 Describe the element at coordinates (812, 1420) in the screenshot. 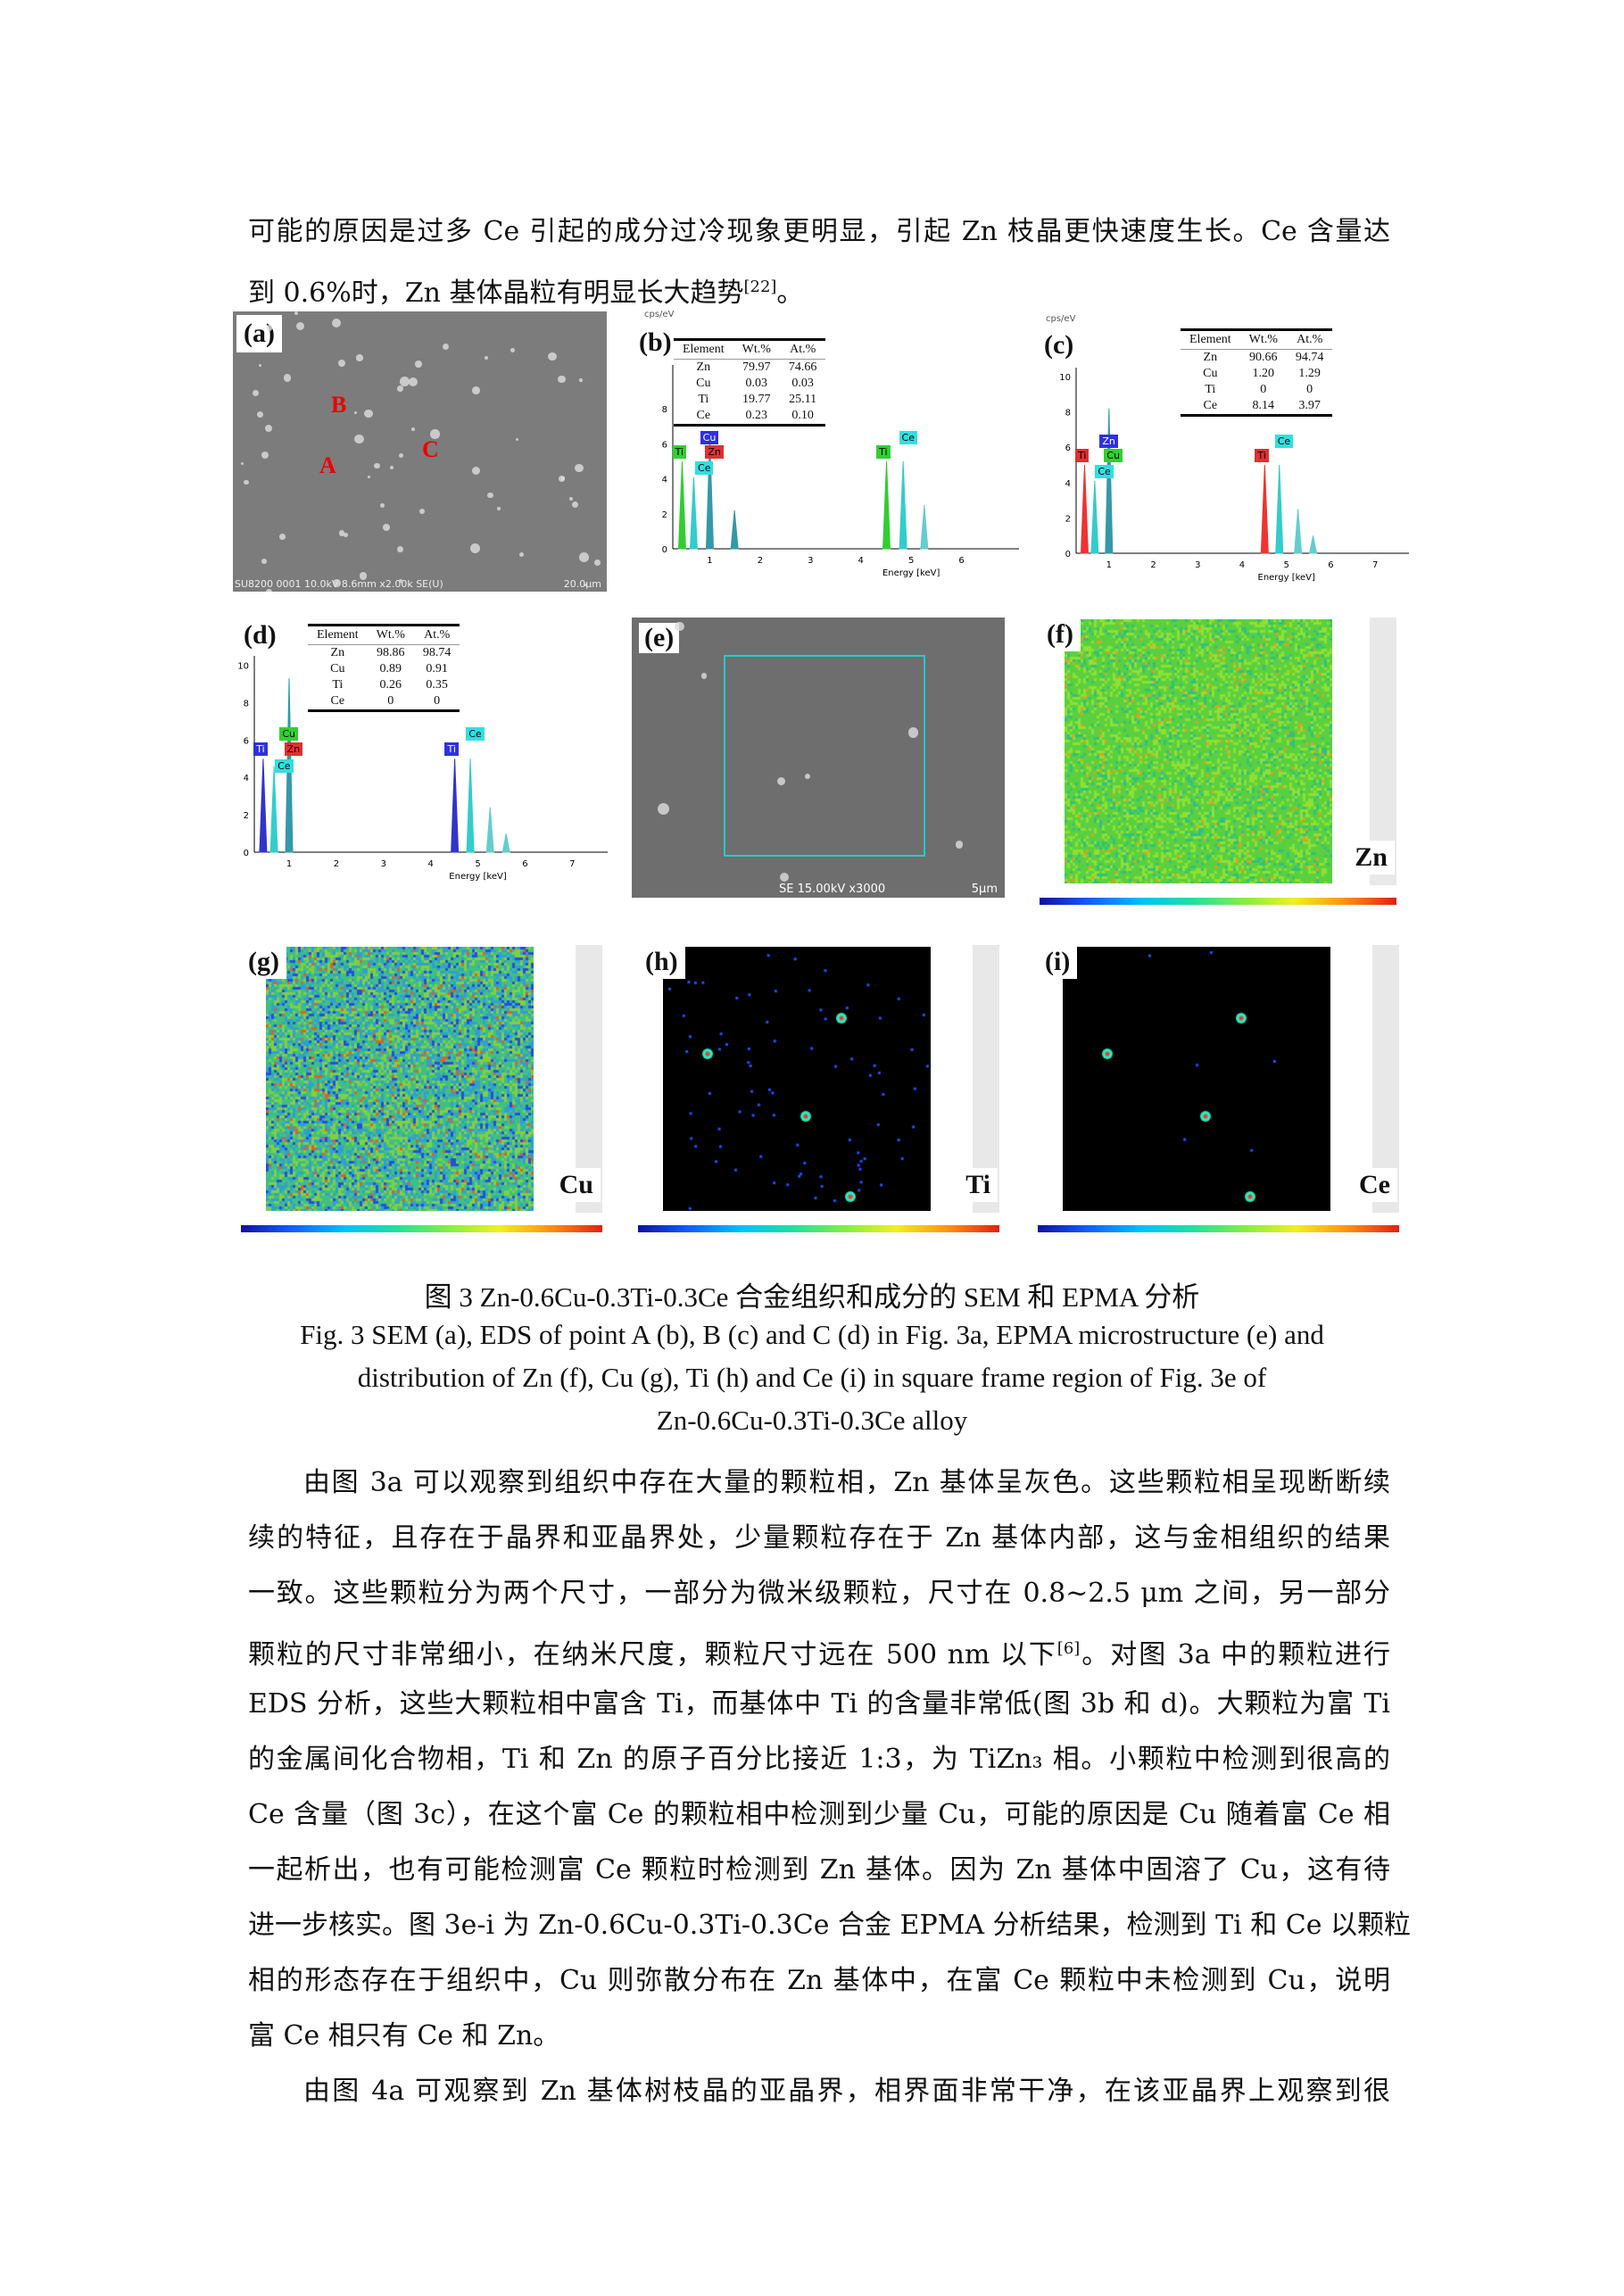

I see `caption-en: Zn-0.6Cu-0.3Ti-0.3Ce alloy` at that location.